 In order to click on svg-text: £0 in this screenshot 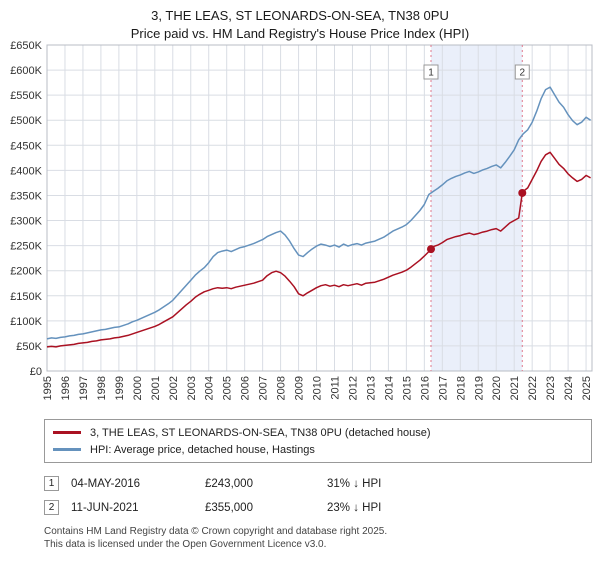, I will do `click(36, 372)`.